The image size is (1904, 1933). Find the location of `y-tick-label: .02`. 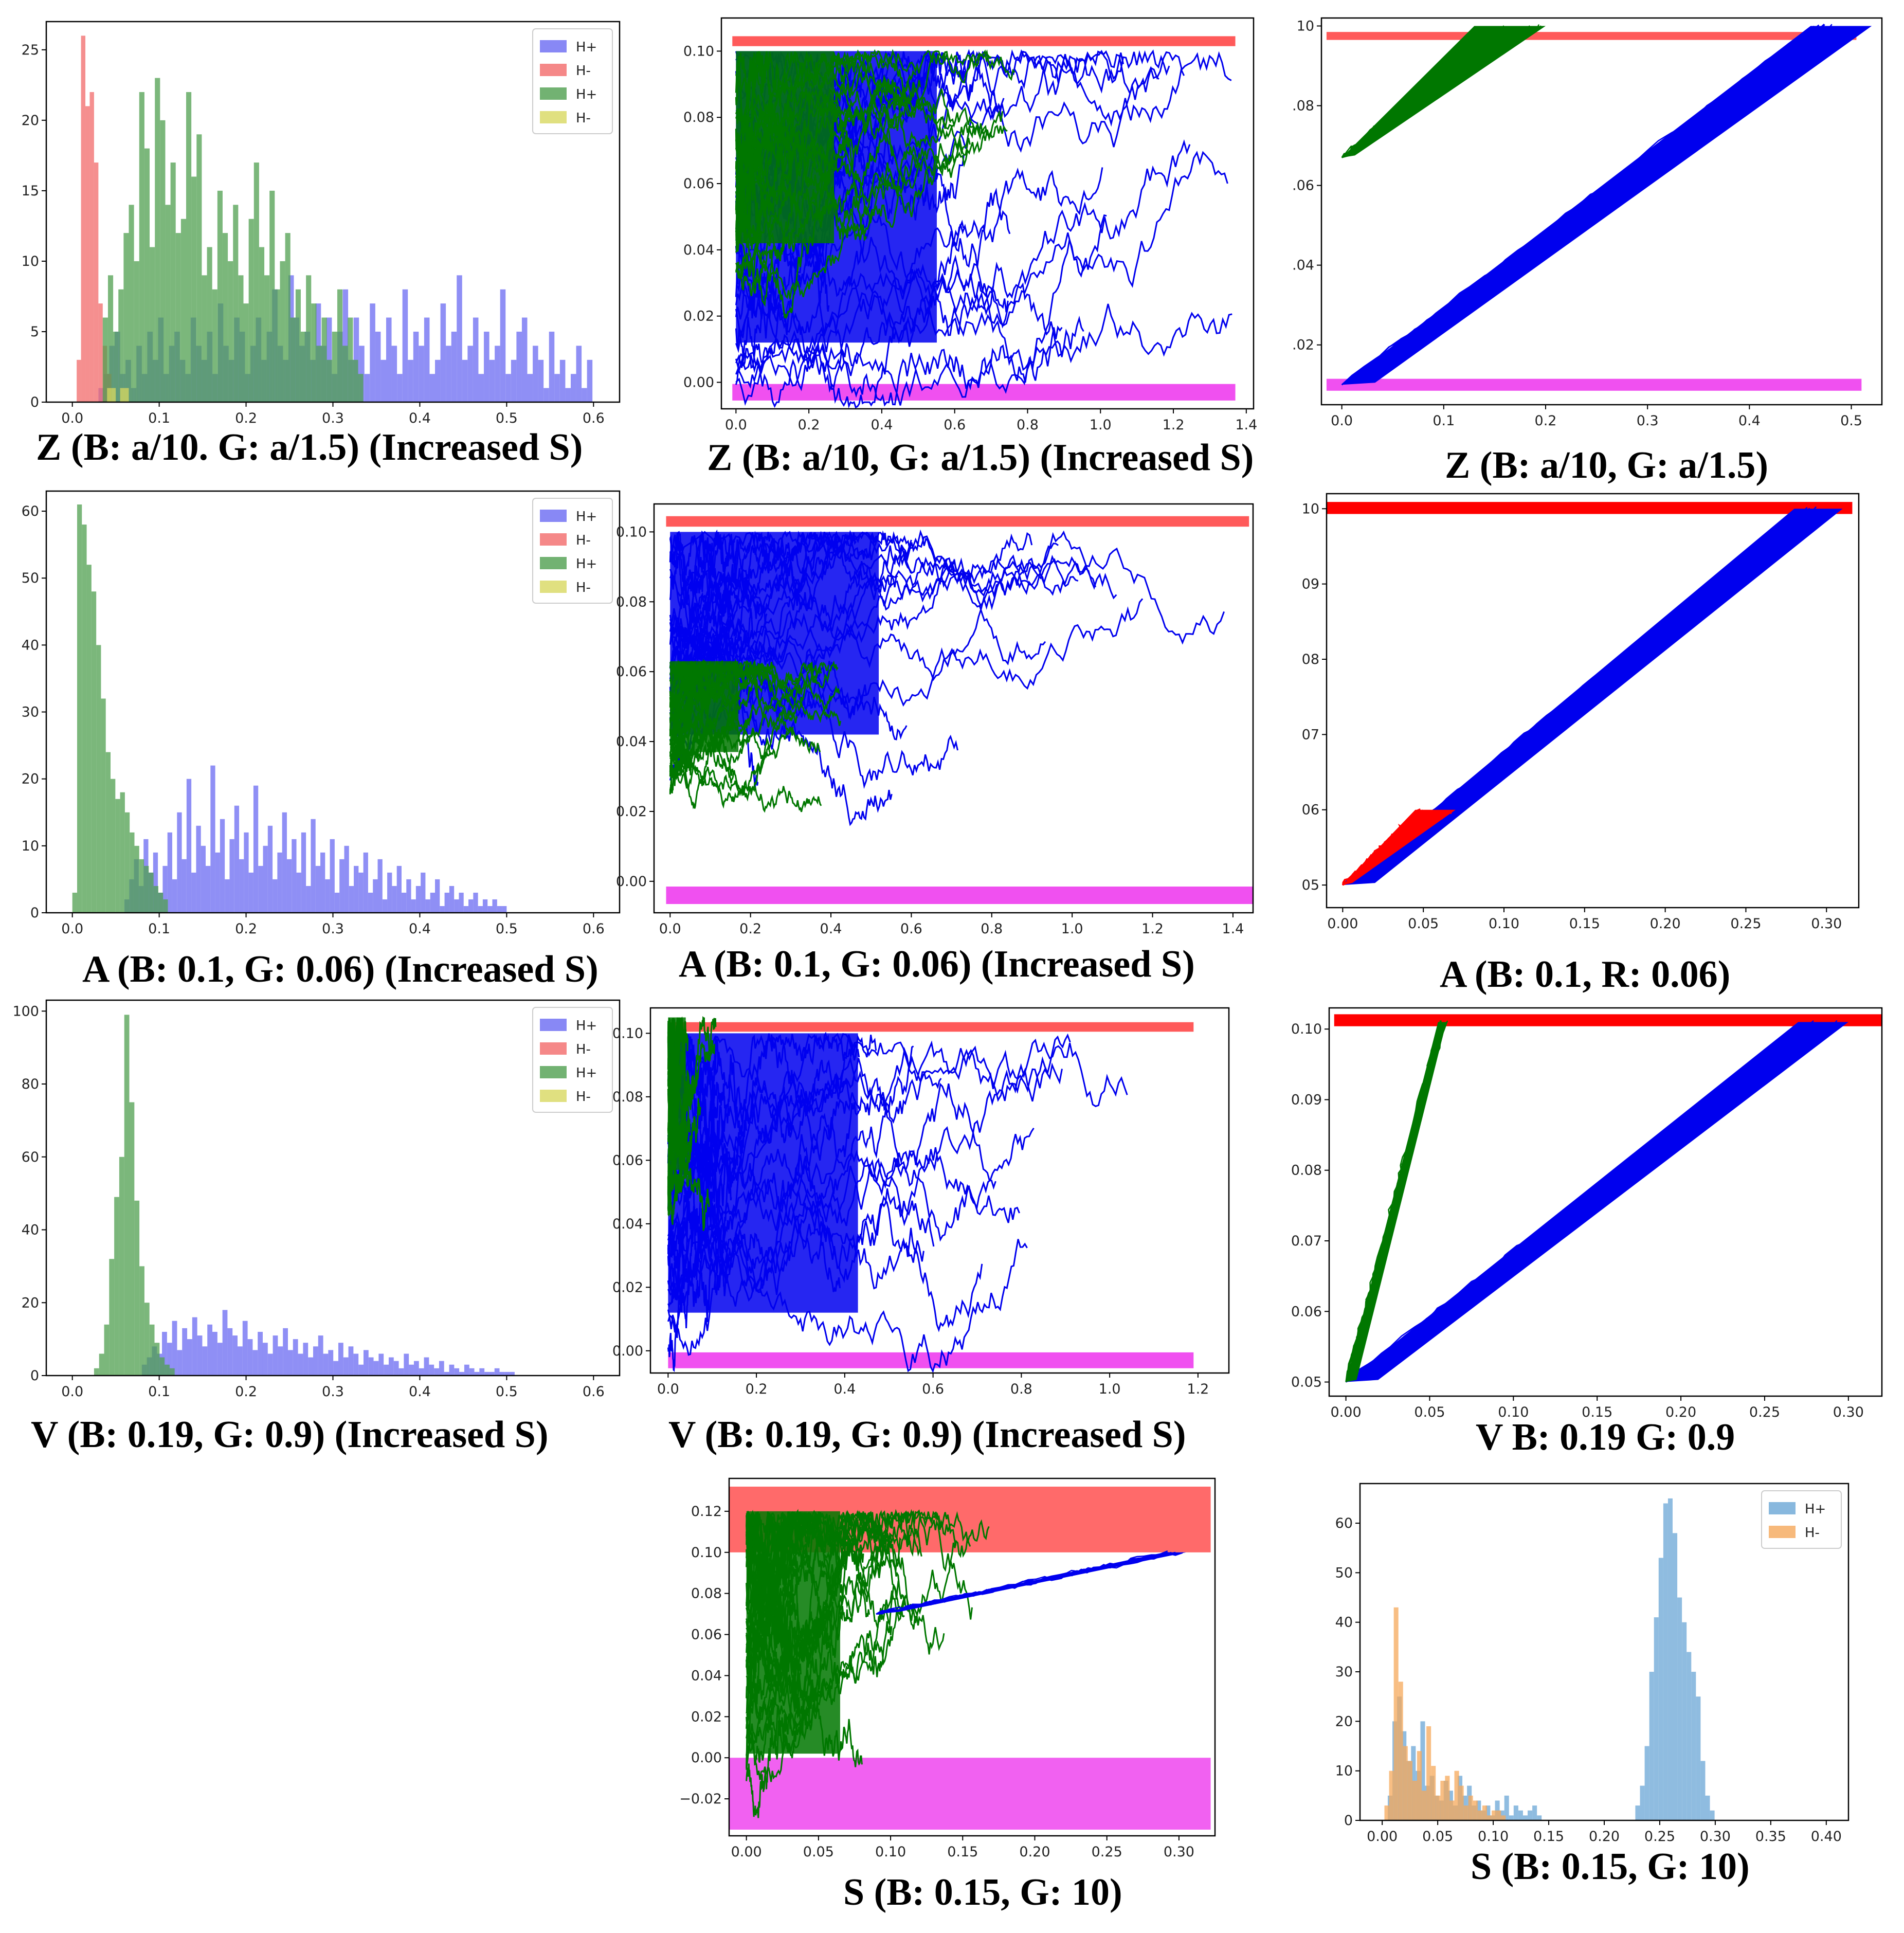

y-tick-label: .02 is located at coordinates (1303, 345).